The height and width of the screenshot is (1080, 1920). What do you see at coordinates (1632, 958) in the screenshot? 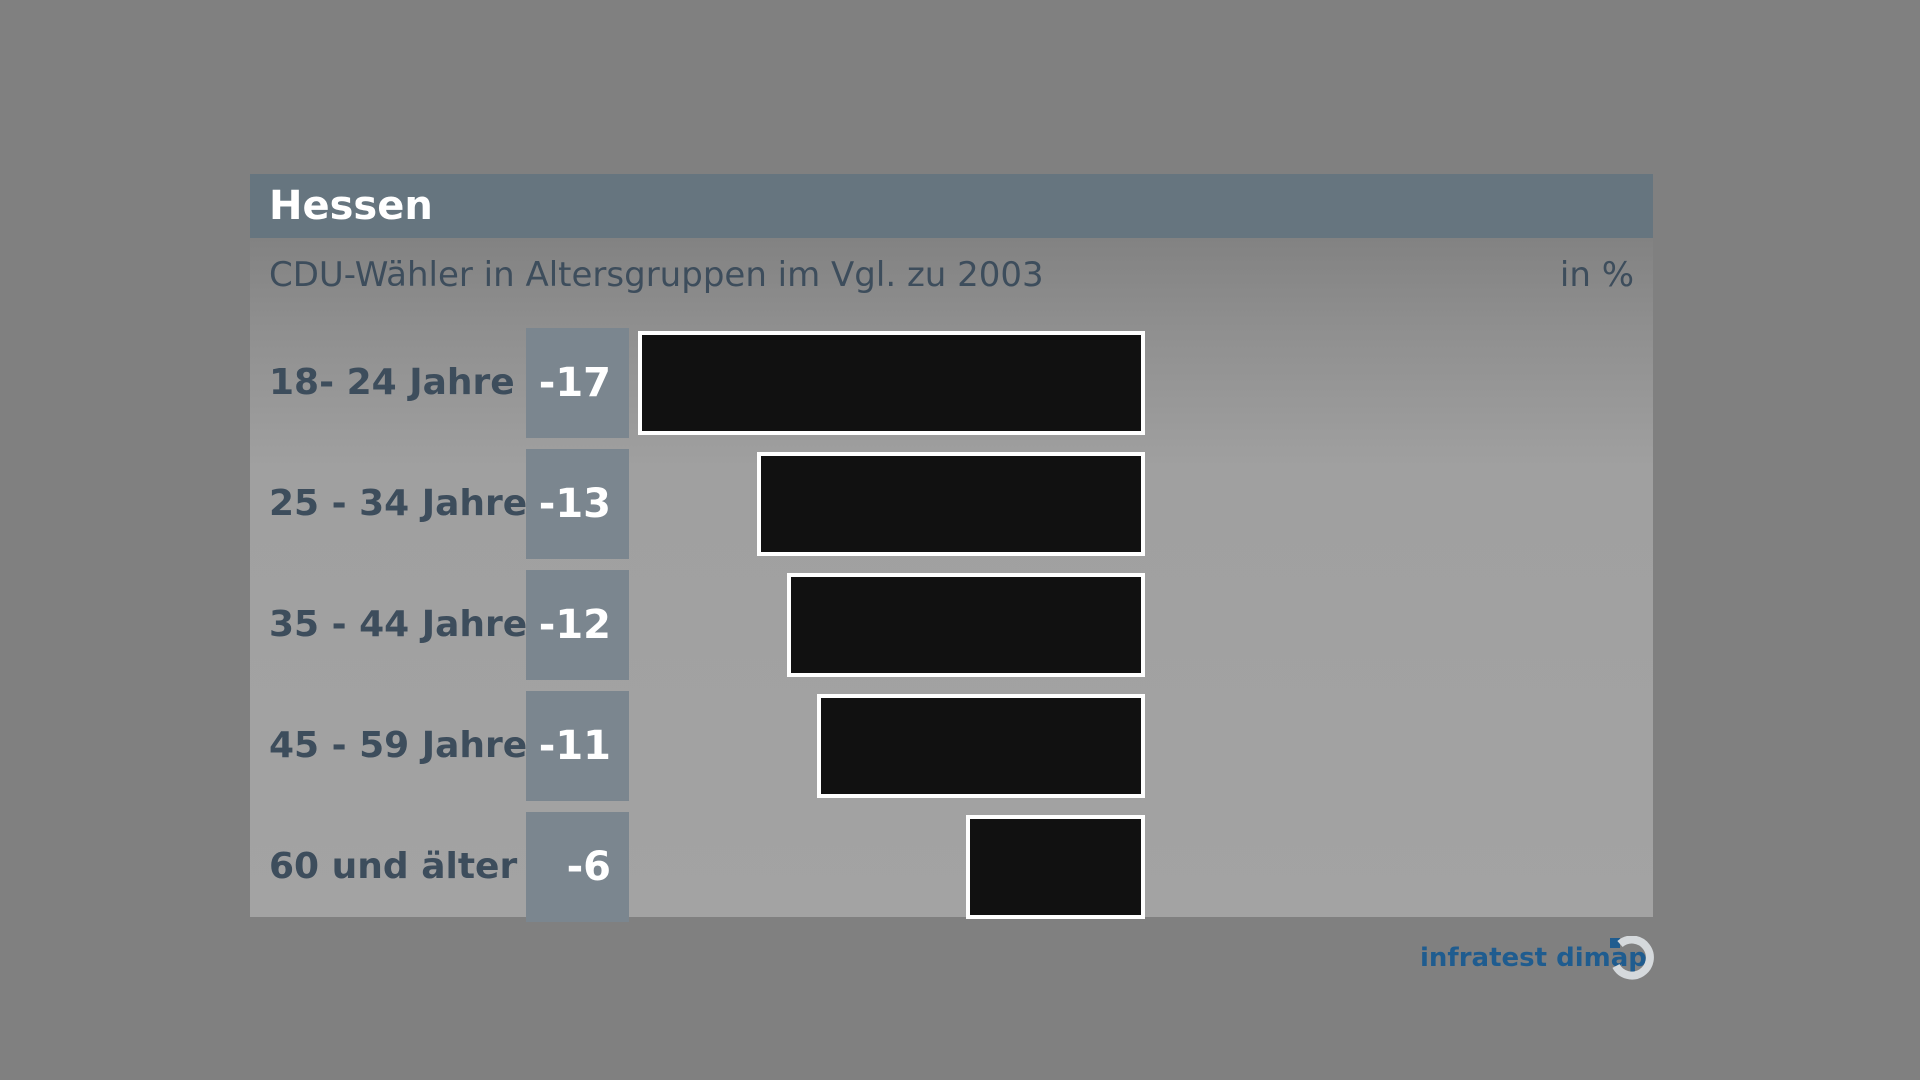
I see `brand-logo-icon` at bounding box center [1632, 958].